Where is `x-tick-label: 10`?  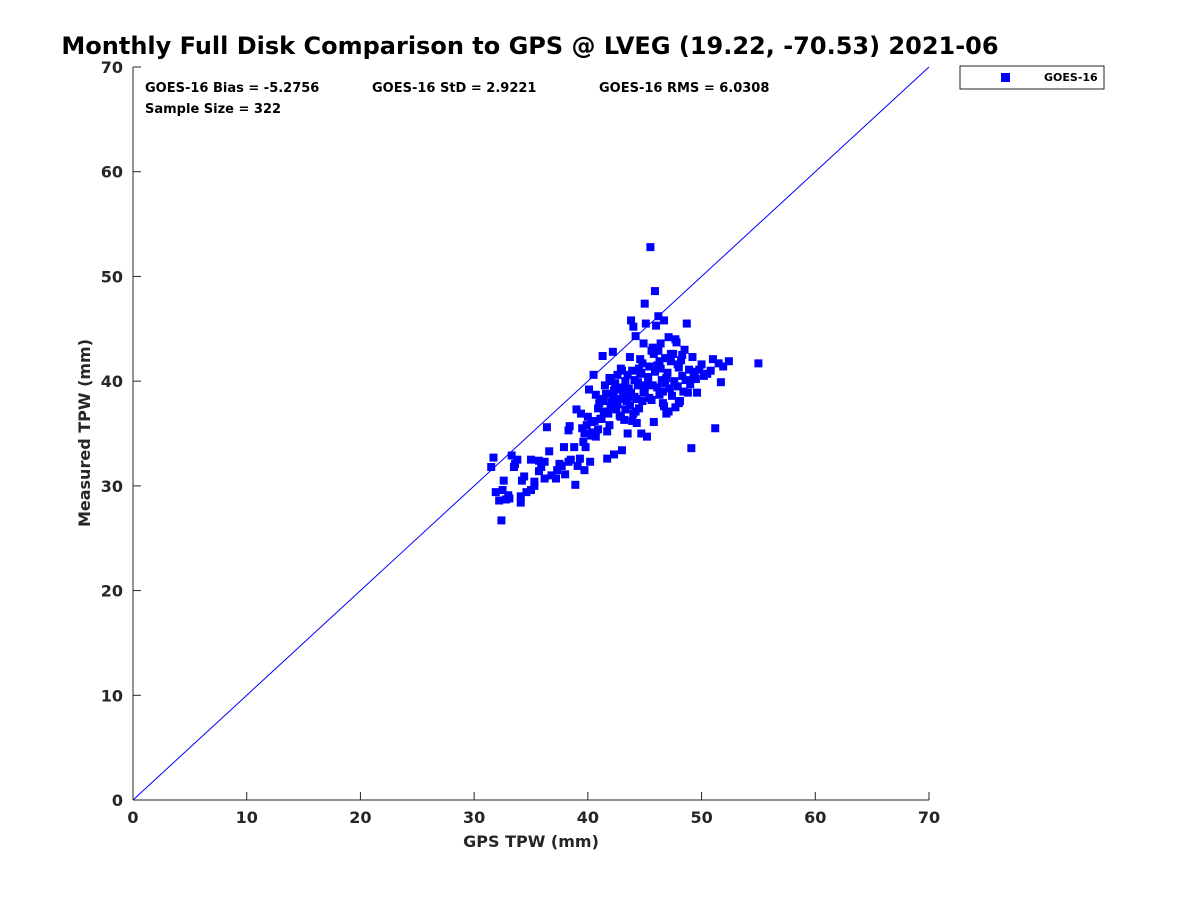
x-tick-label: 10 is located at coordinates (247, 817).